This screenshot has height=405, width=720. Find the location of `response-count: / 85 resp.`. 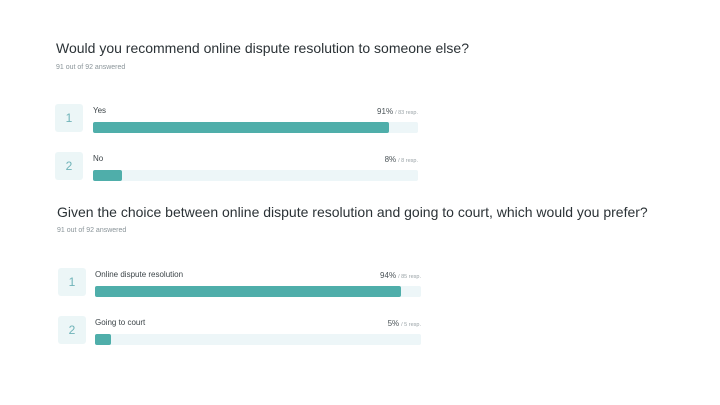

response-count: / 85 resp. is located at coordinates (409, 277).